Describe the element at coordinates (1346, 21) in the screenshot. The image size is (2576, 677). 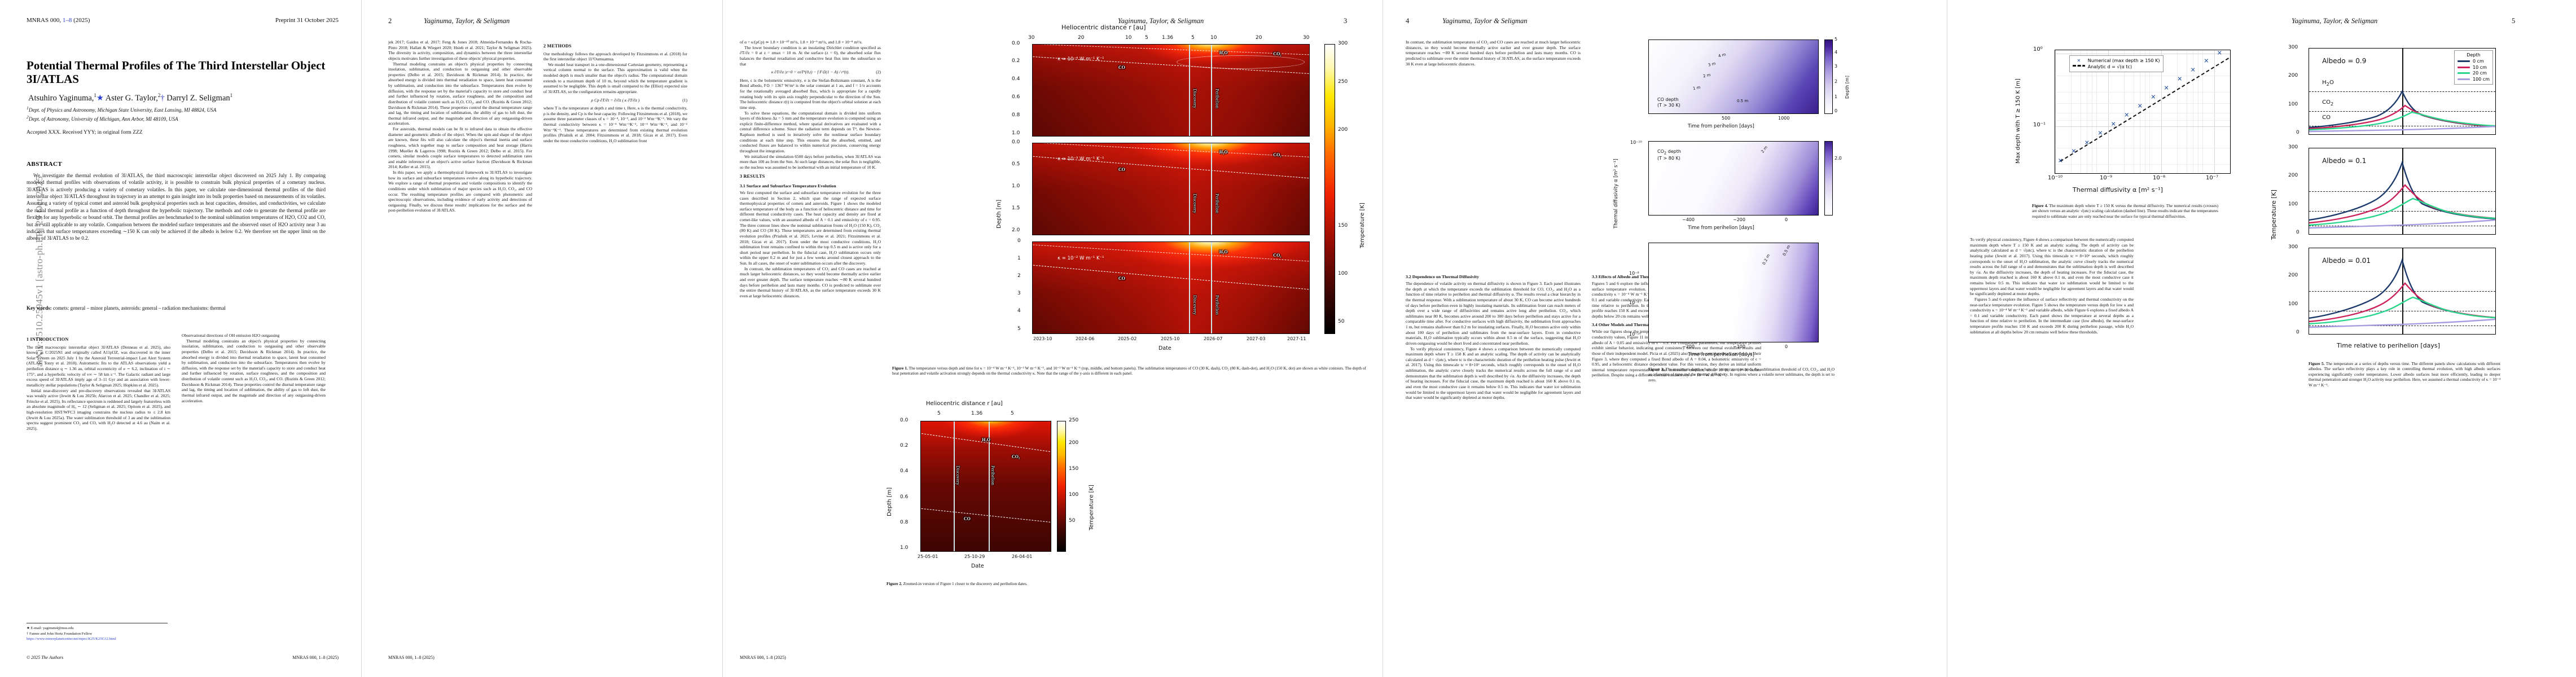
I see `page3-number: 3` at that location.